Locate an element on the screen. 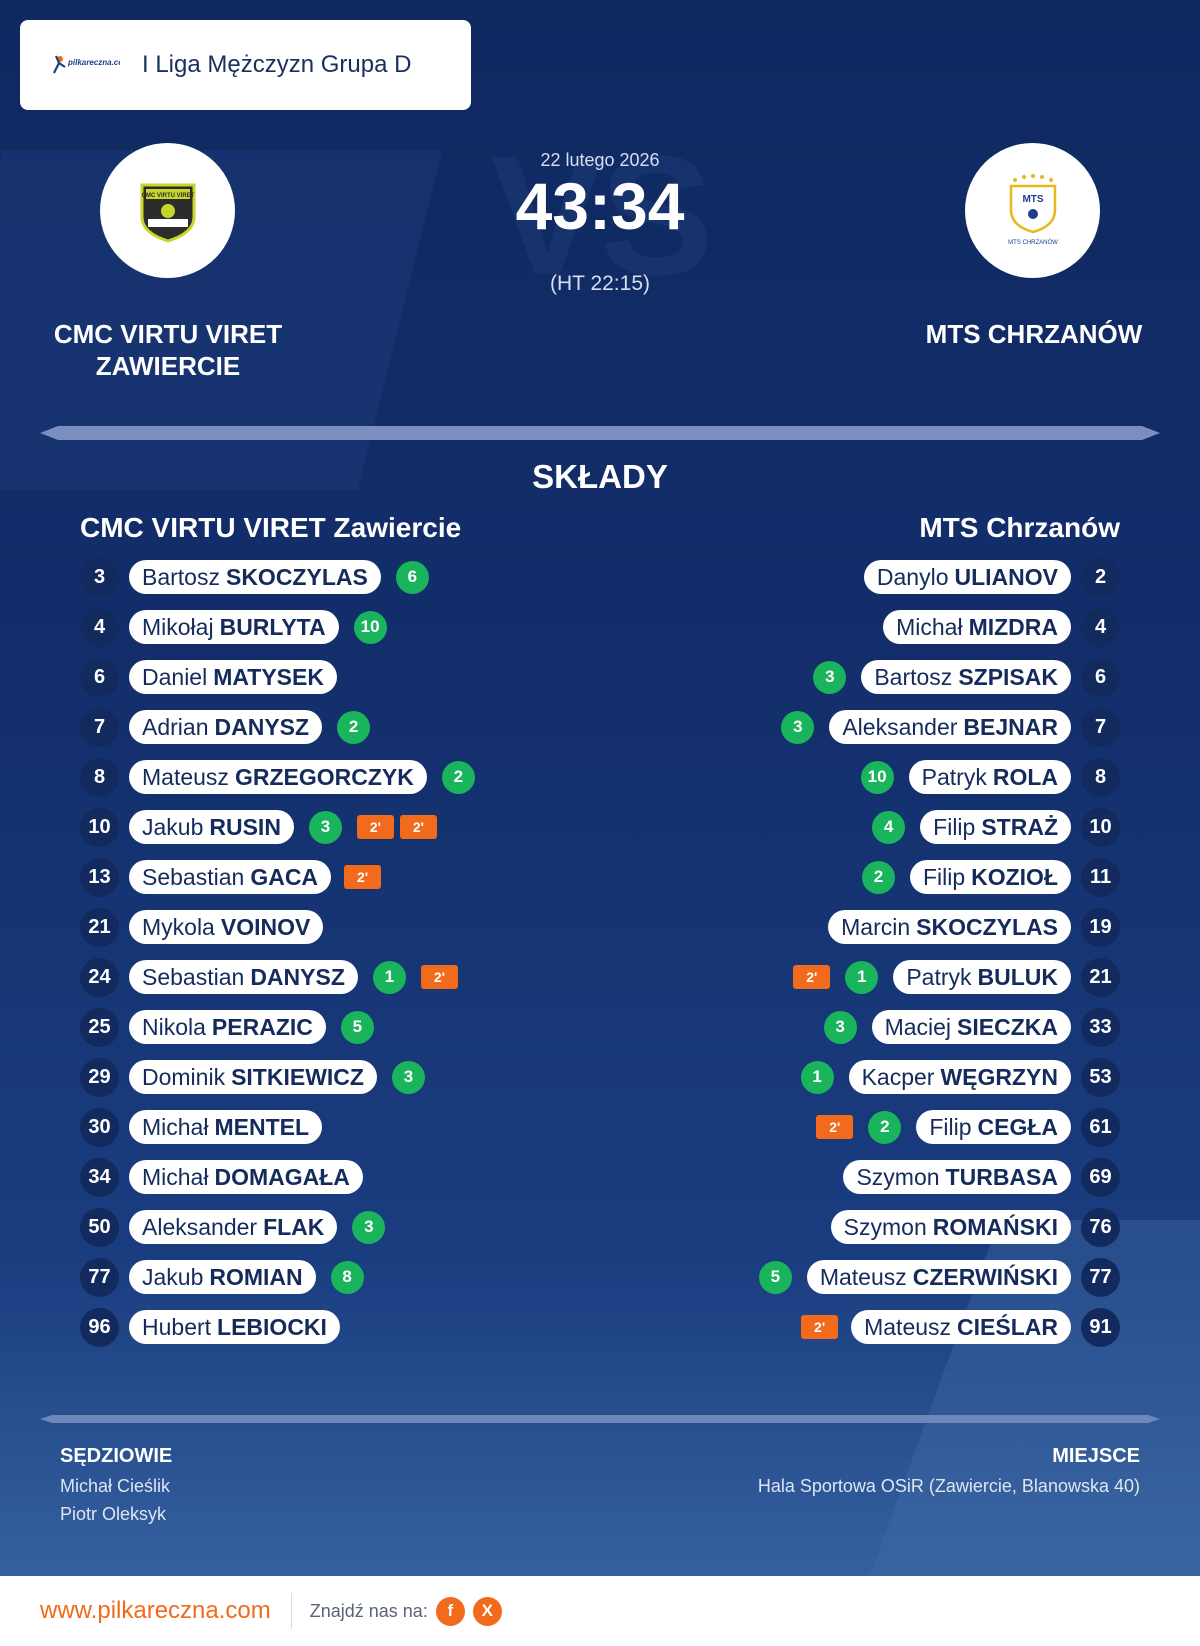 The width and height of the screenshot is (1200, 1646). player-name-pill: Filip STRAŻ is located at coordinates (995, 827).